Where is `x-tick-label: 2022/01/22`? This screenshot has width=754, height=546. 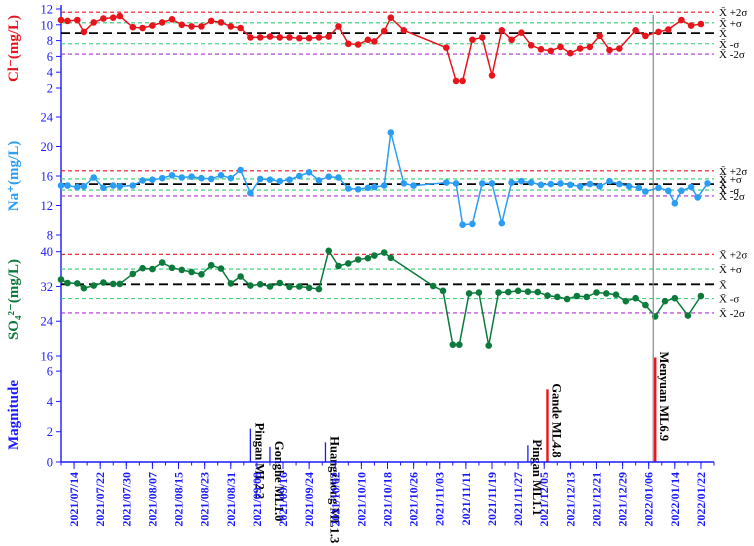
x-tick-label: 2022/01/22 is located at coordinates (701, 499).